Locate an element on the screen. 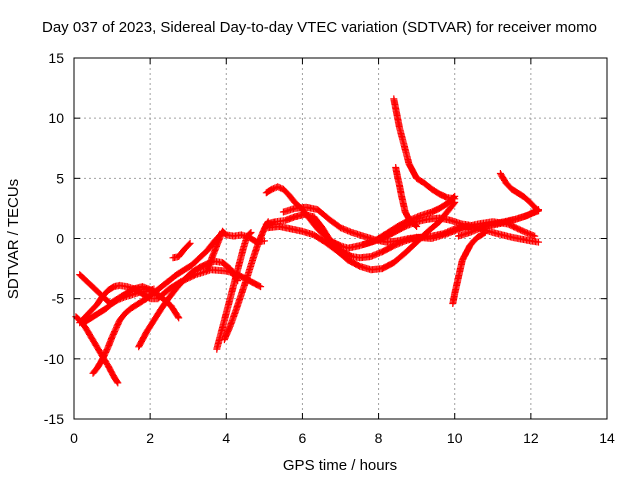  y-tick-label: 0 is located at coordinates (60, 239).